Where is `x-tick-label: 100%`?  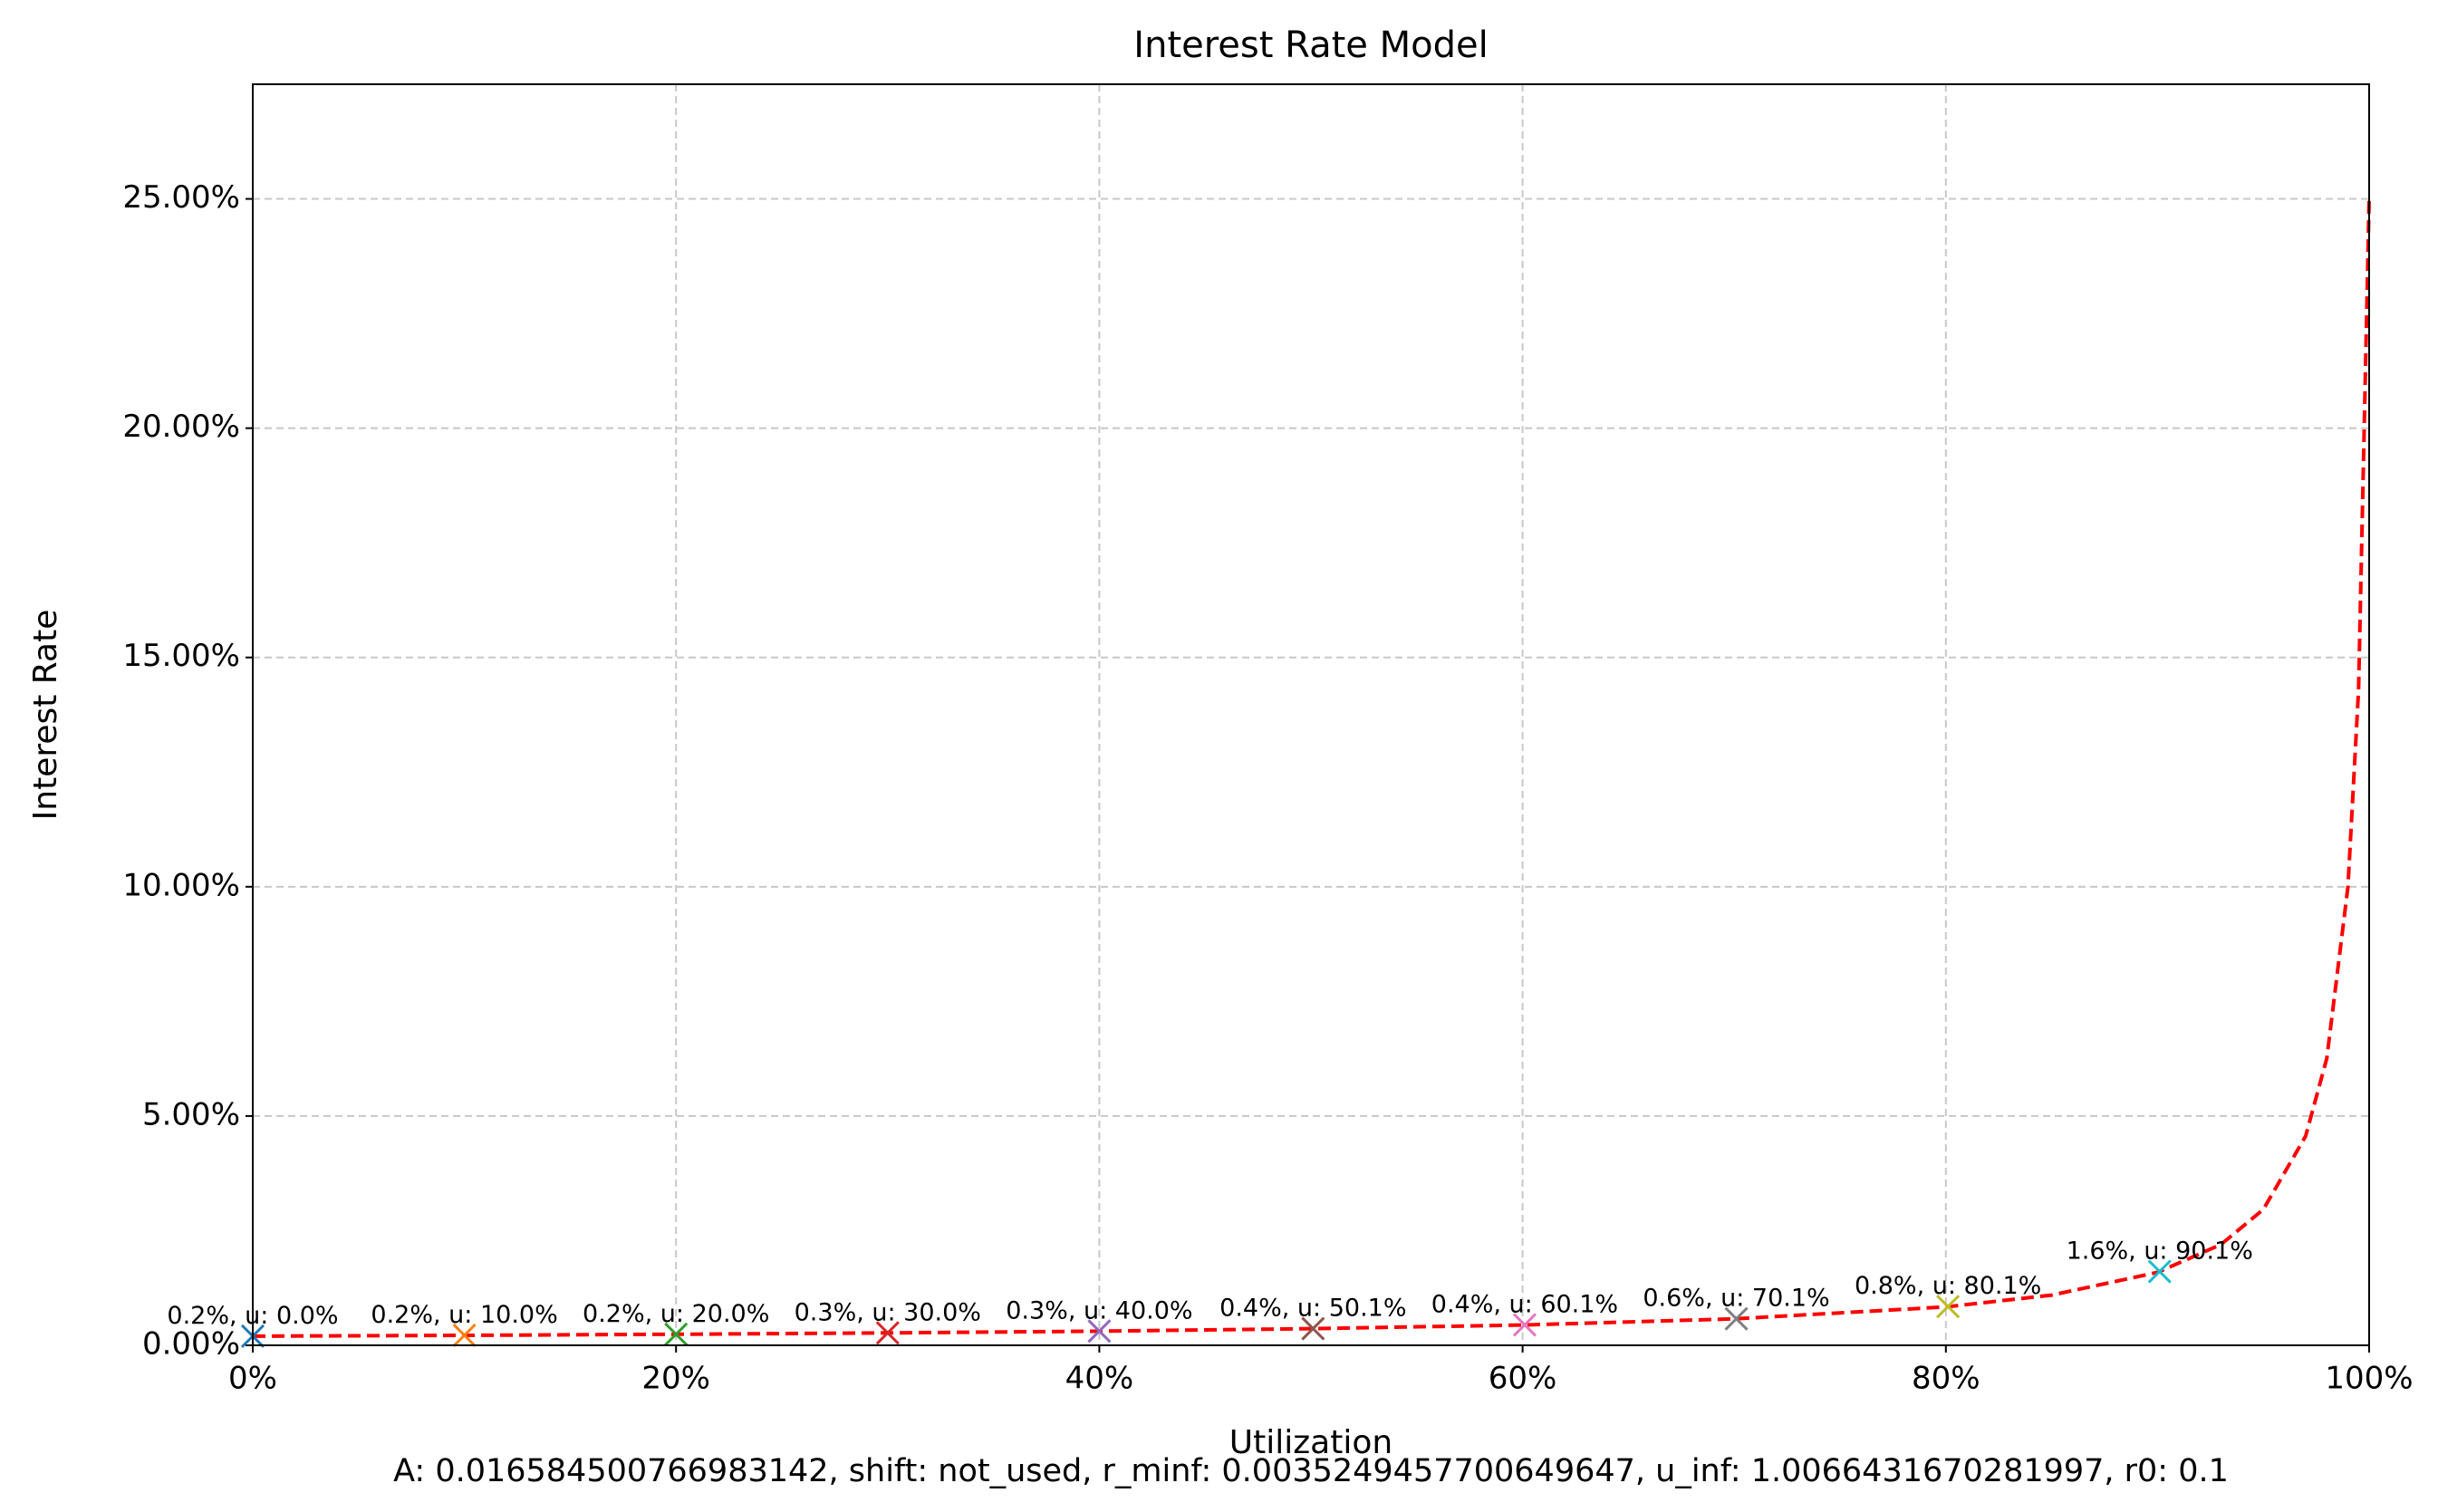 x-tick-label: 100% is located at coordinates (2369, 1379).